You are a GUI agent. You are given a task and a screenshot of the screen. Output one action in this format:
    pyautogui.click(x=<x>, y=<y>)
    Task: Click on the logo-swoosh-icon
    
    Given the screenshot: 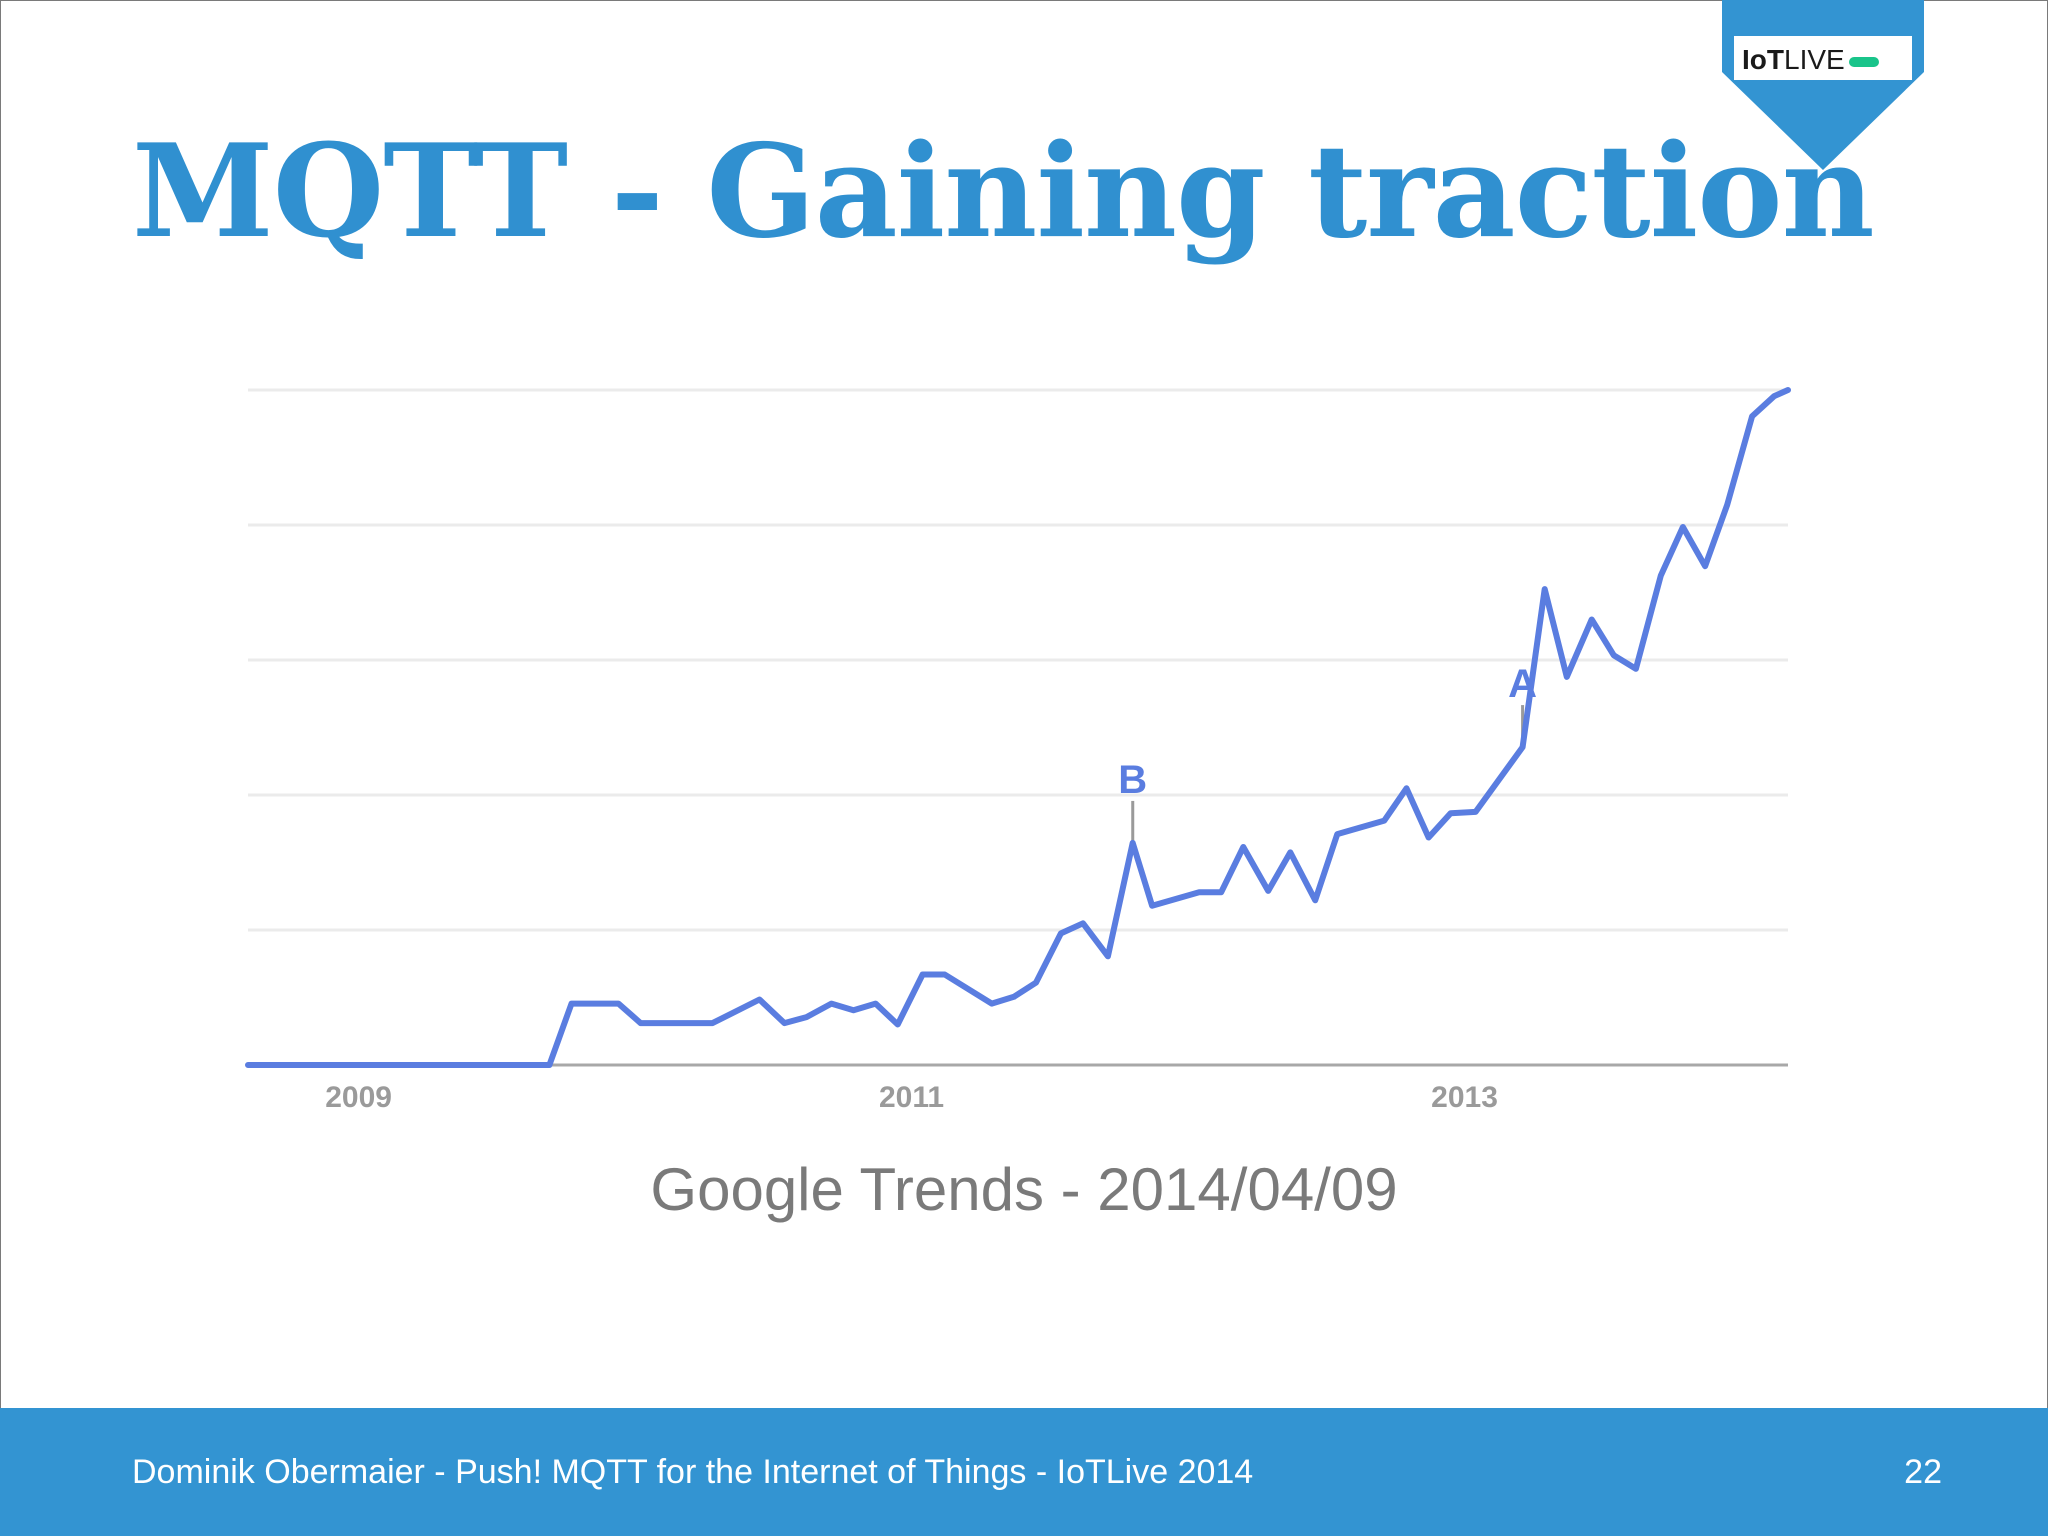 What is the action you would take?
    pyautogui.click(x=1863, y=61)
    